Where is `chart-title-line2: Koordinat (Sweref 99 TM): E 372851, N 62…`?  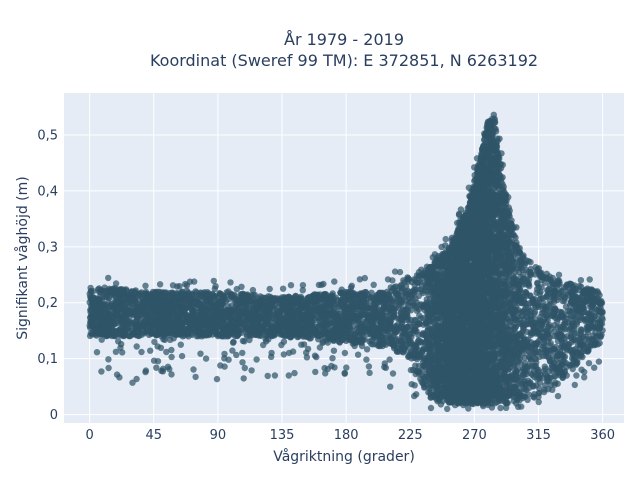 chart-title-line2: Koordinat (Sweref 99 TM): E 372851, N 62… is located at coordinates (344, 60).